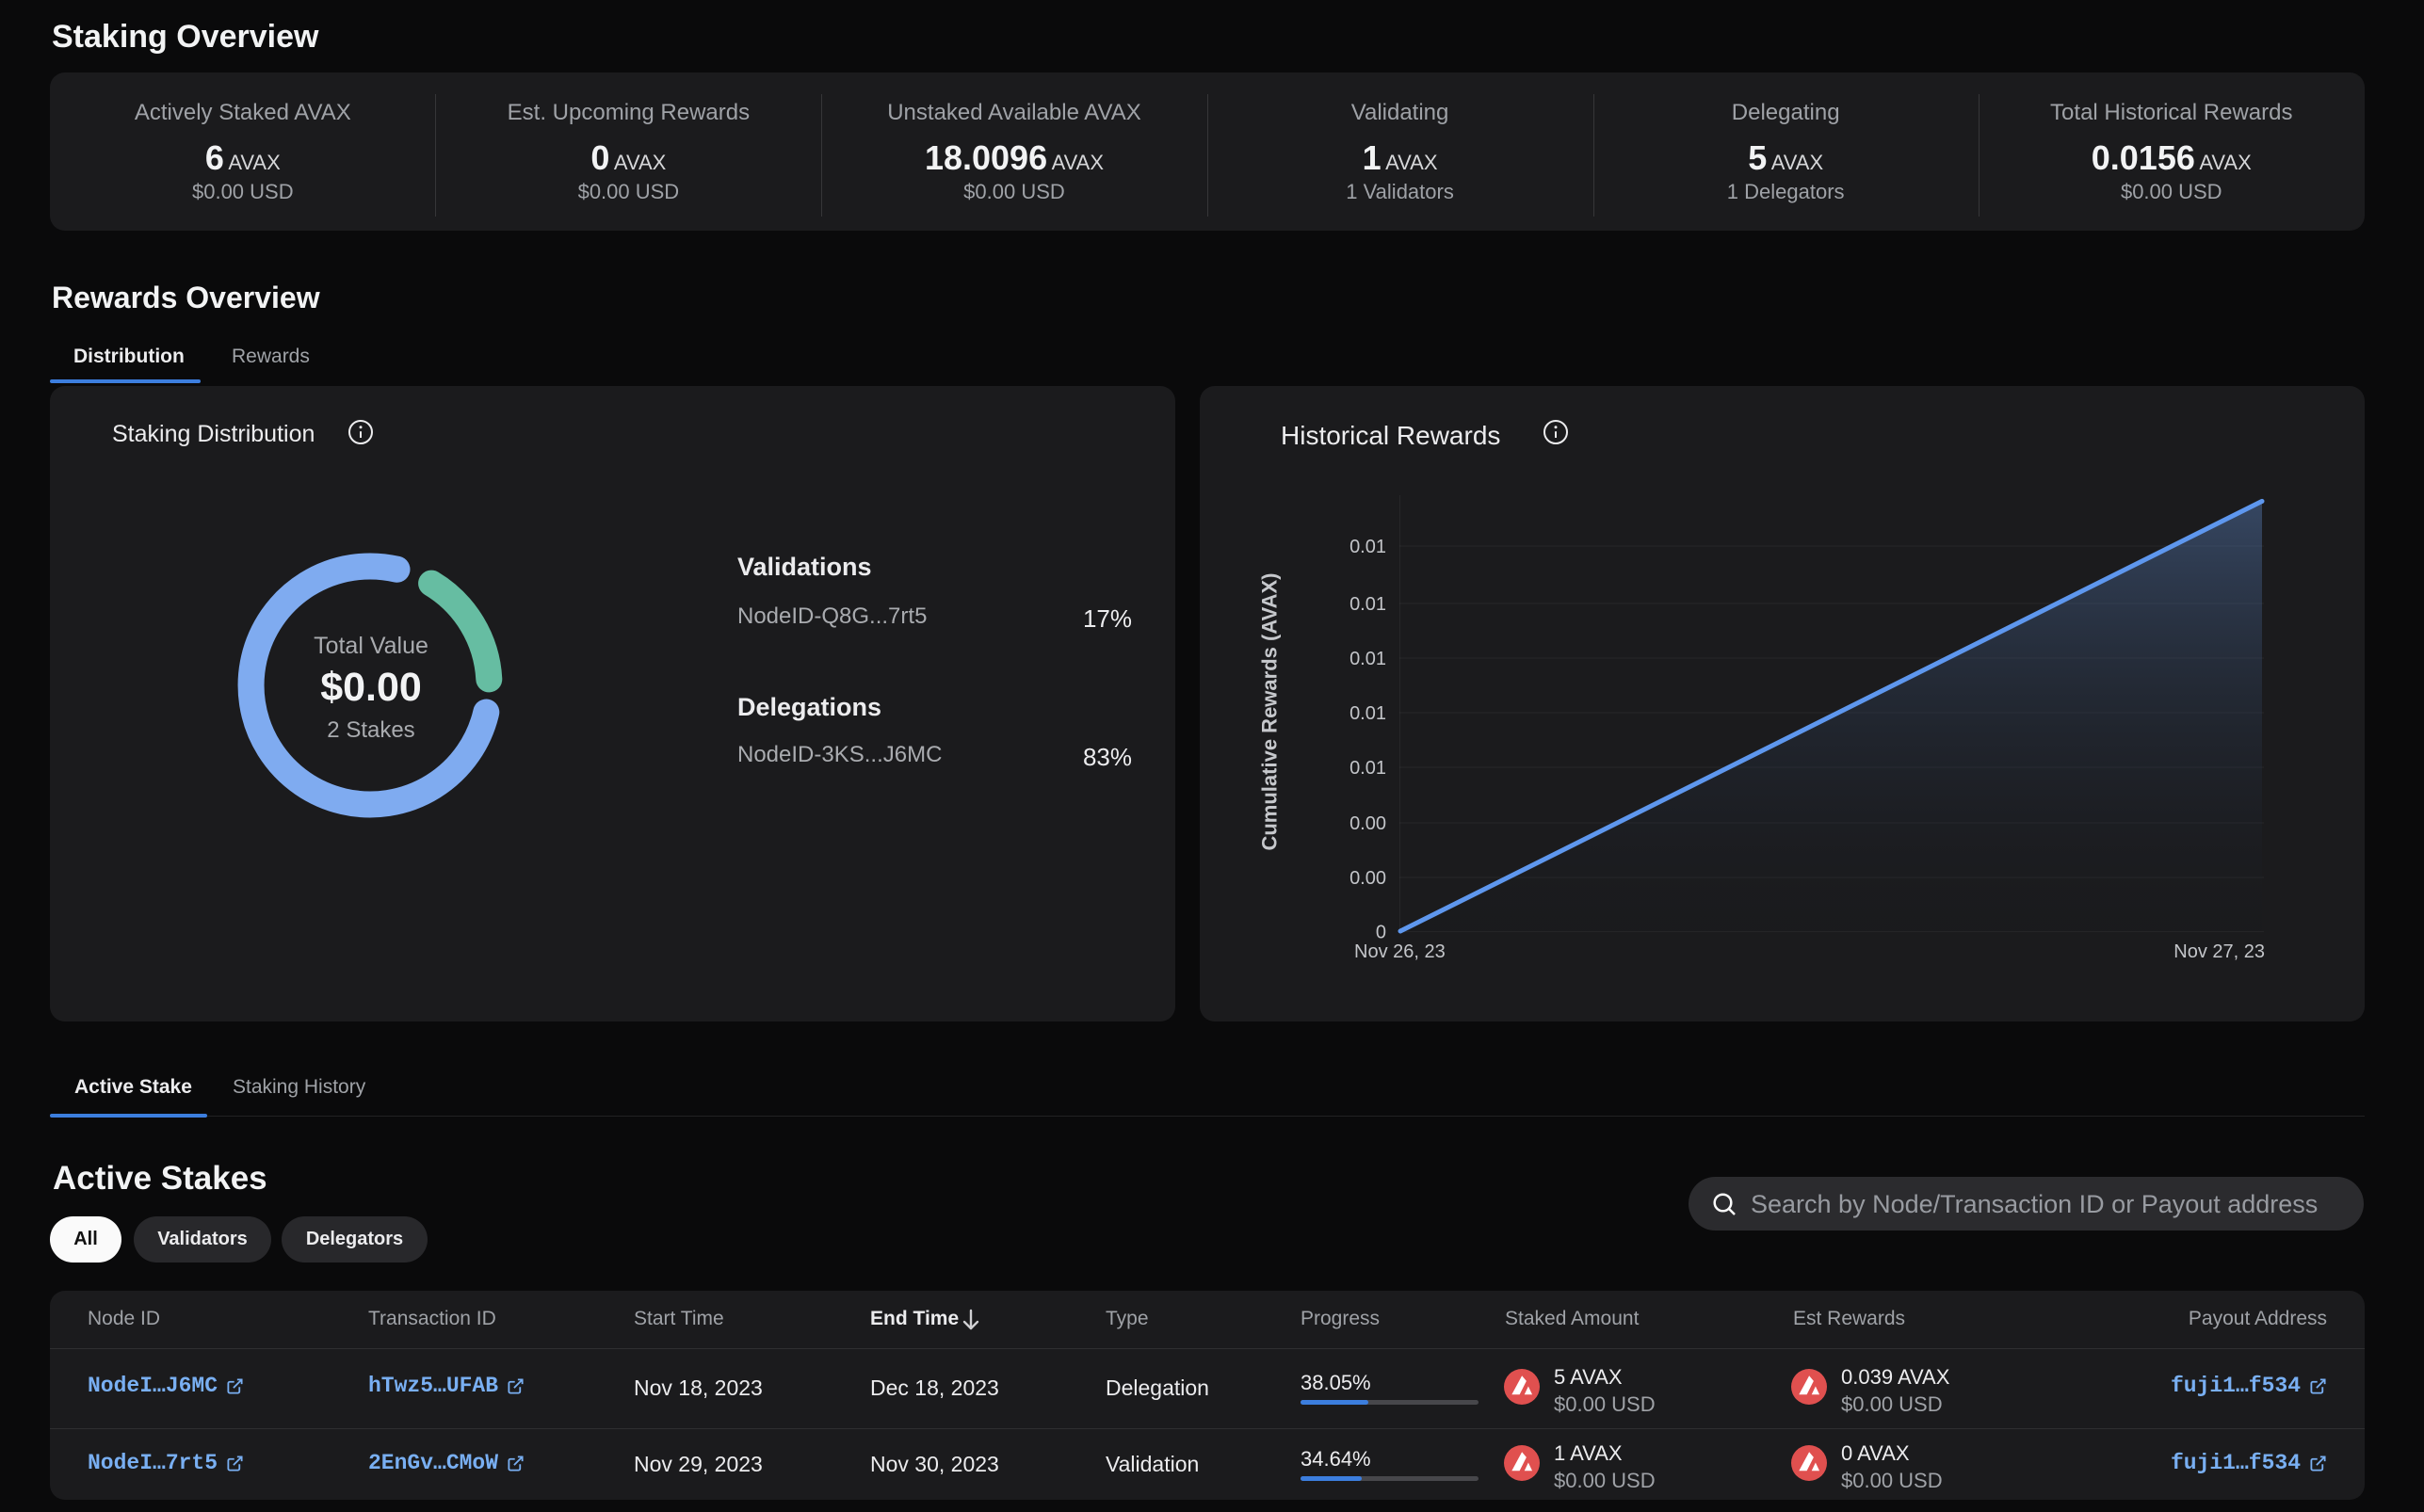 Image resolution: width=2424 pixels, height=1512 pixels. I want to click on svg-text: Nov 26, 23, so click(1400, 951).